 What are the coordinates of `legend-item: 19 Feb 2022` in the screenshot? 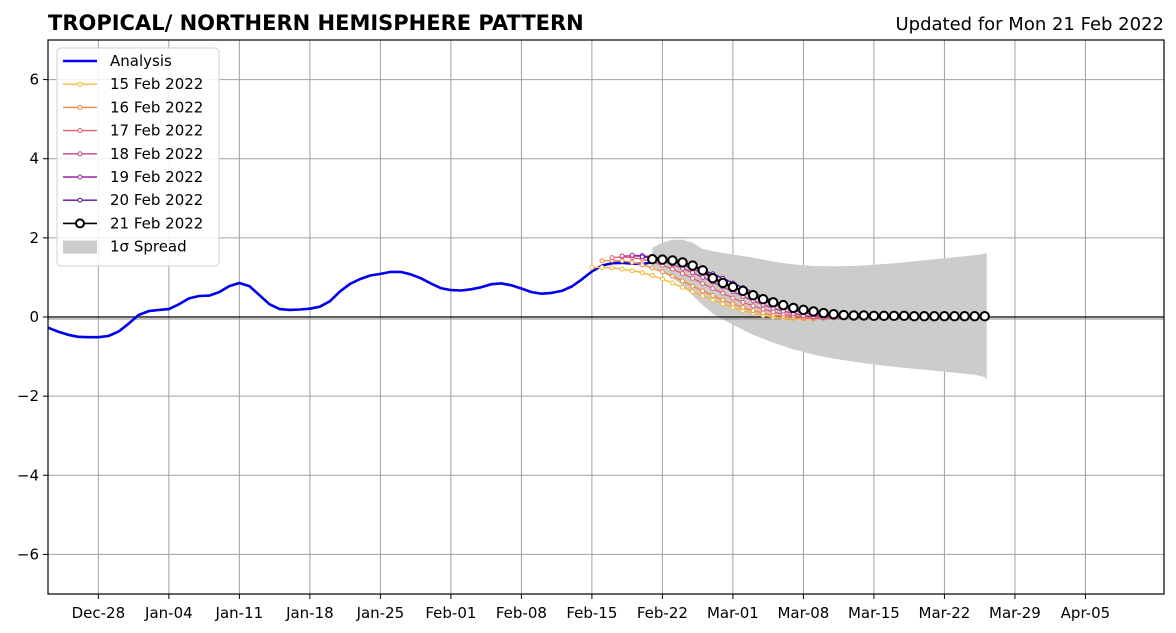 It's located at (133, 177).